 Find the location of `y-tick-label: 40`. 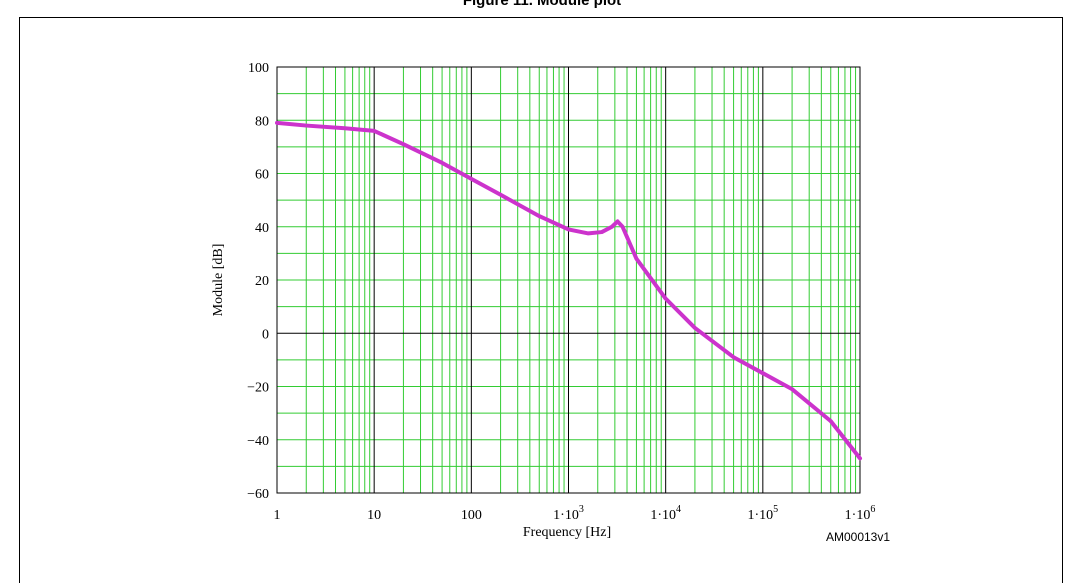

y-tick-label: 40 is located at coordinates (262, 228).